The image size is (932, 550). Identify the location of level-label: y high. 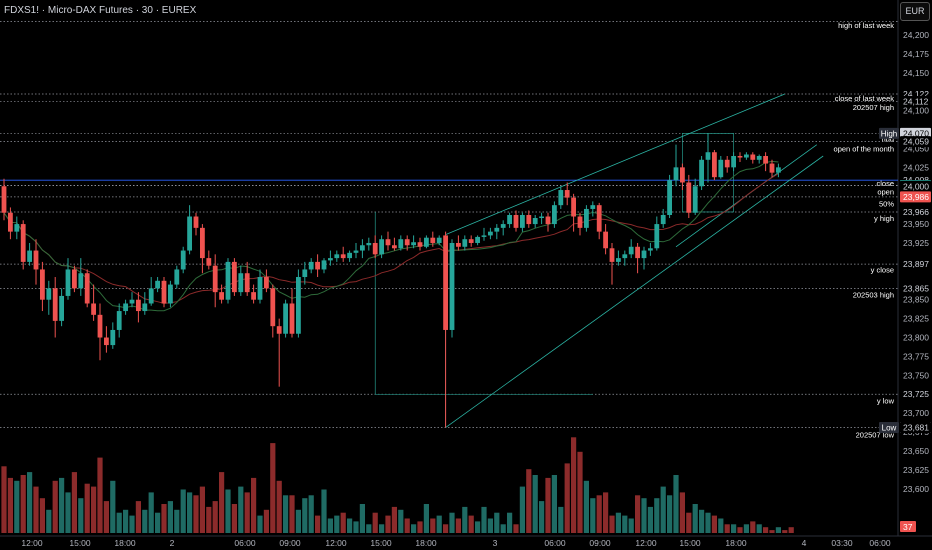
(884, 218).